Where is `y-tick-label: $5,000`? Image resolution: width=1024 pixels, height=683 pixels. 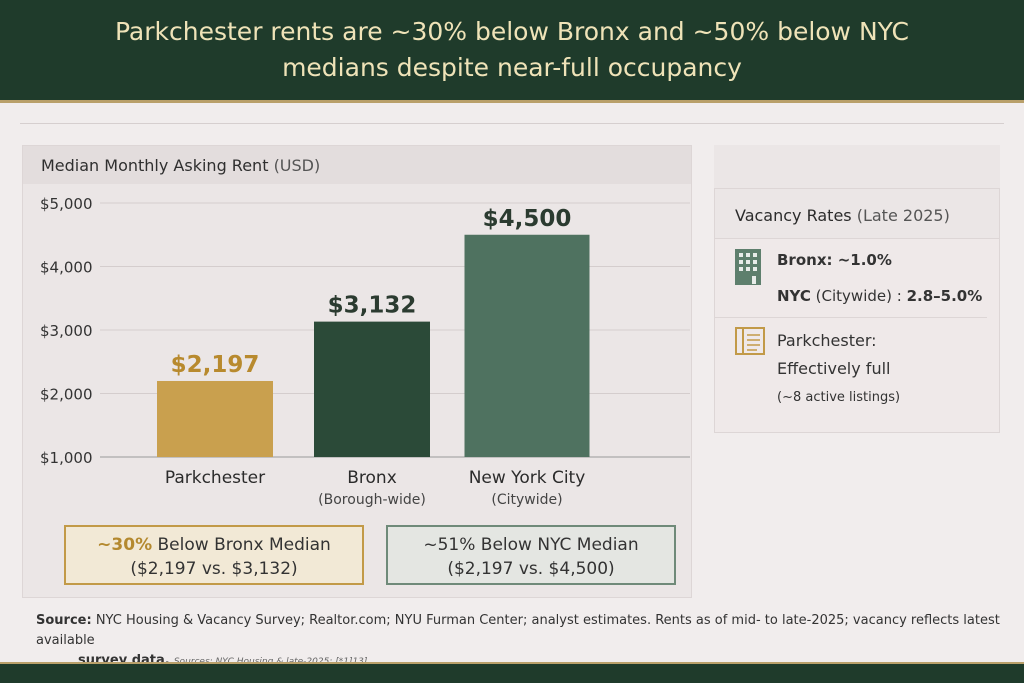
y-tick-label: $5,000 is located at coordinates (66, 204).